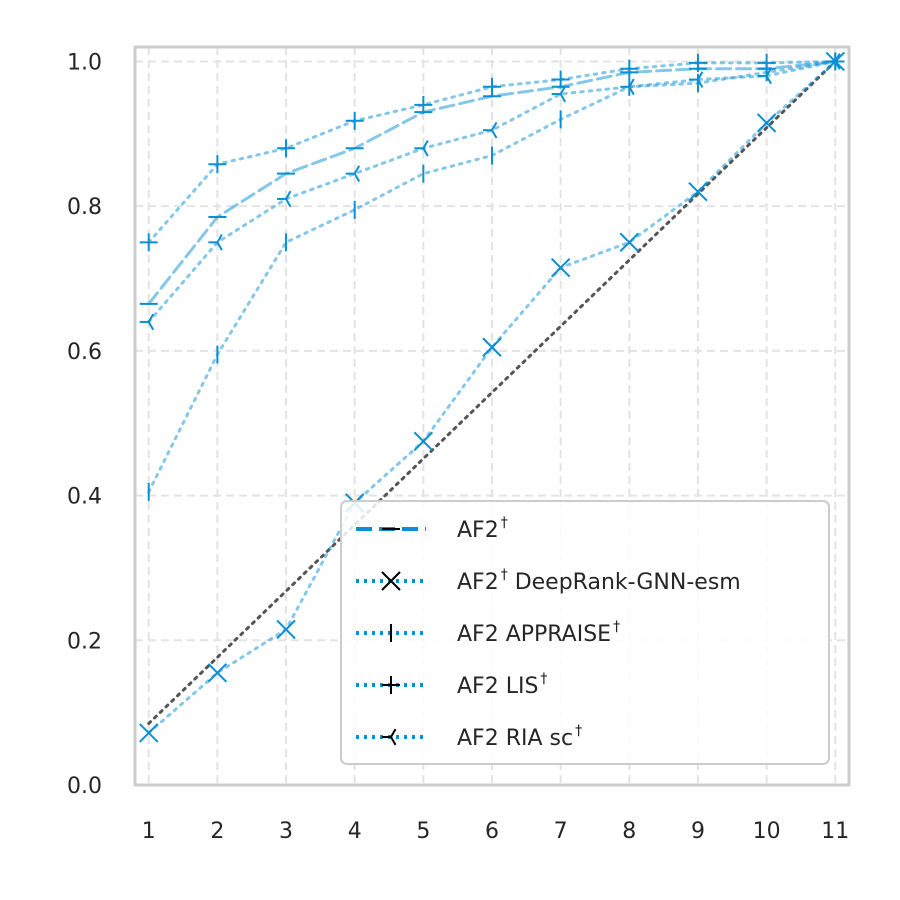 The image size is (900, 900). What do you see at coordinates (217, 831) in the screenshot?
I see `x-tick-label: 2` at bounding box center [217, 831].